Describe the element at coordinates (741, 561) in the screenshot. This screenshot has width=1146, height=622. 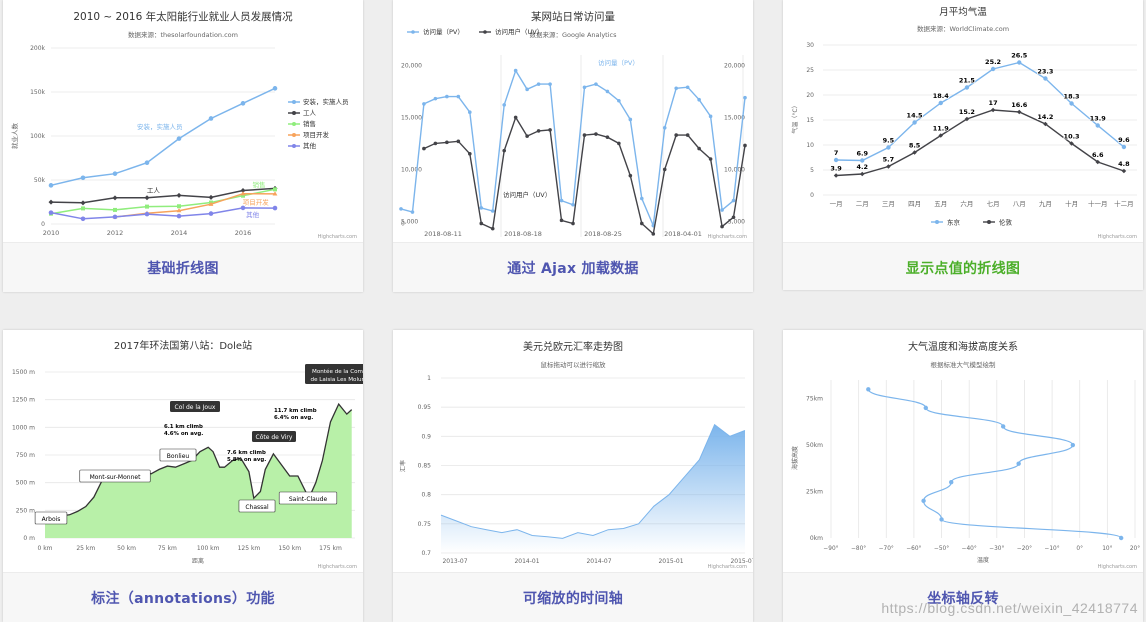
I see `x-tick-label: 2015-07` at that location.